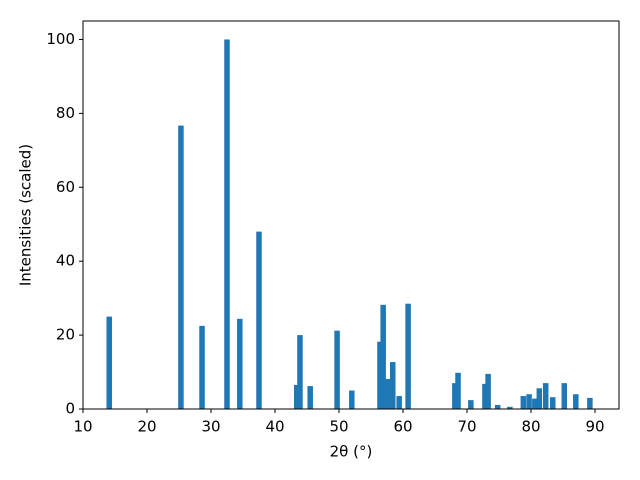 Image resolution: width=640 pixels, height=480 pixels. What do you see at coordinates (70, 409) in the screenshot?
I see `y-tick-label: 0` at bounding box center [70, 409].